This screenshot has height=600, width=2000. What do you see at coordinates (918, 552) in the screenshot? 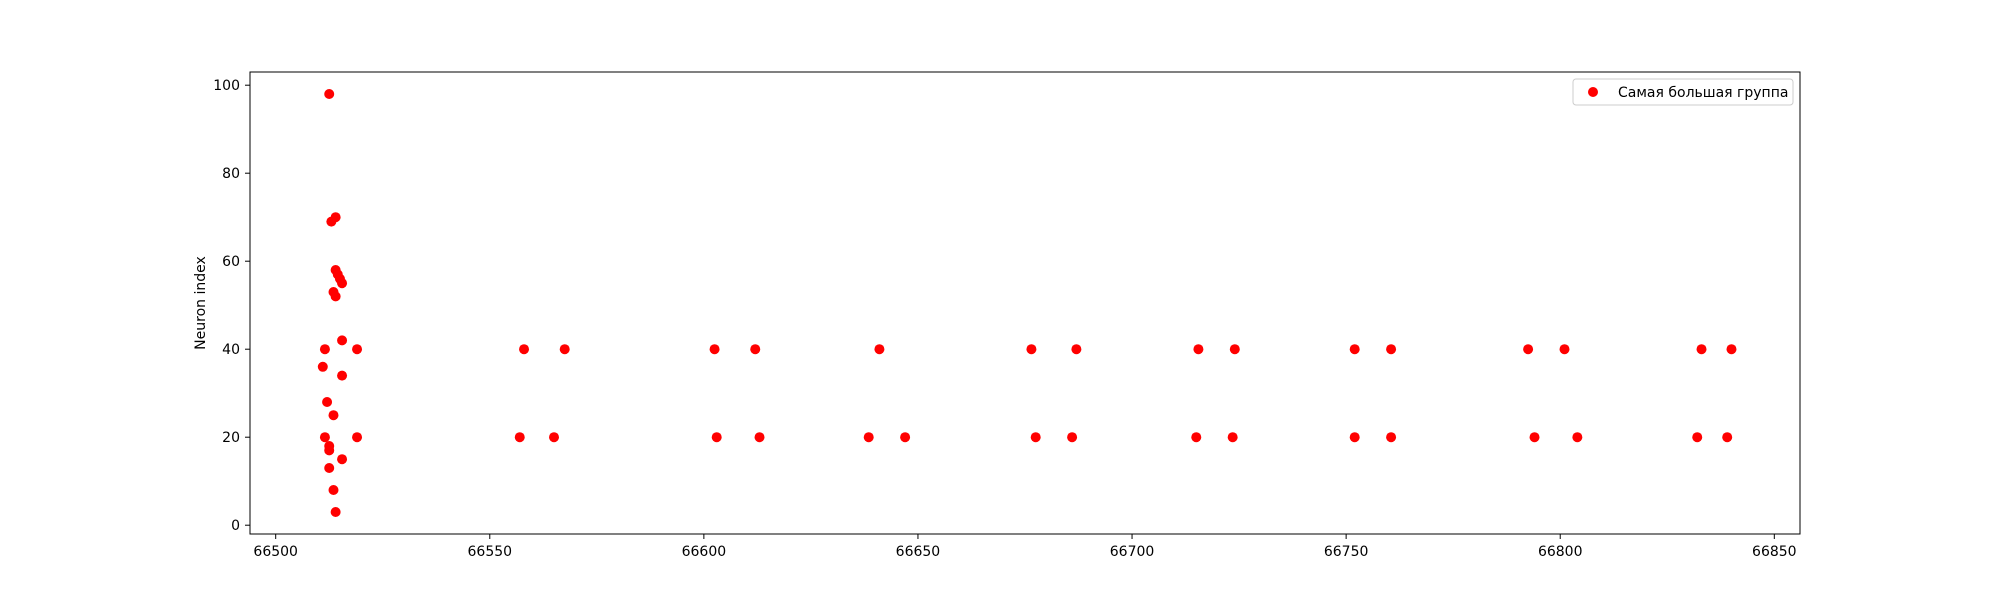
I see `x-tick-label: 66650` at bounding box center [918, 552].